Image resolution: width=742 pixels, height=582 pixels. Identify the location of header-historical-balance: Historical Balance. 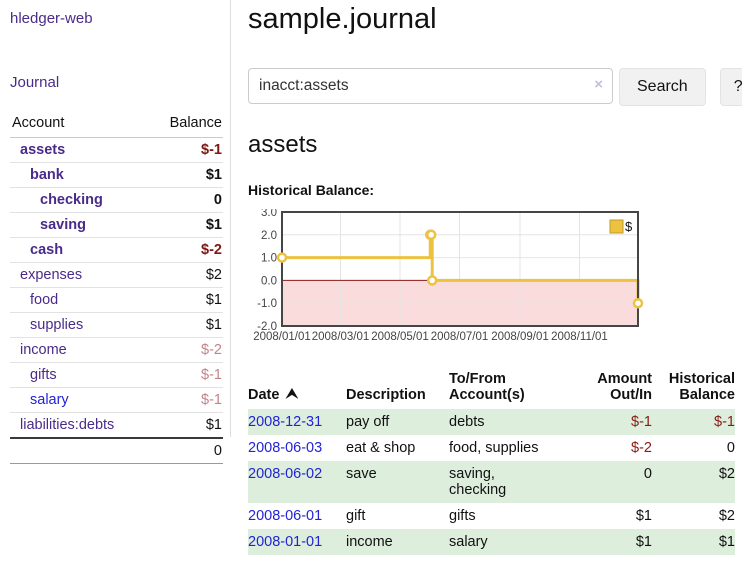
(701, 387).